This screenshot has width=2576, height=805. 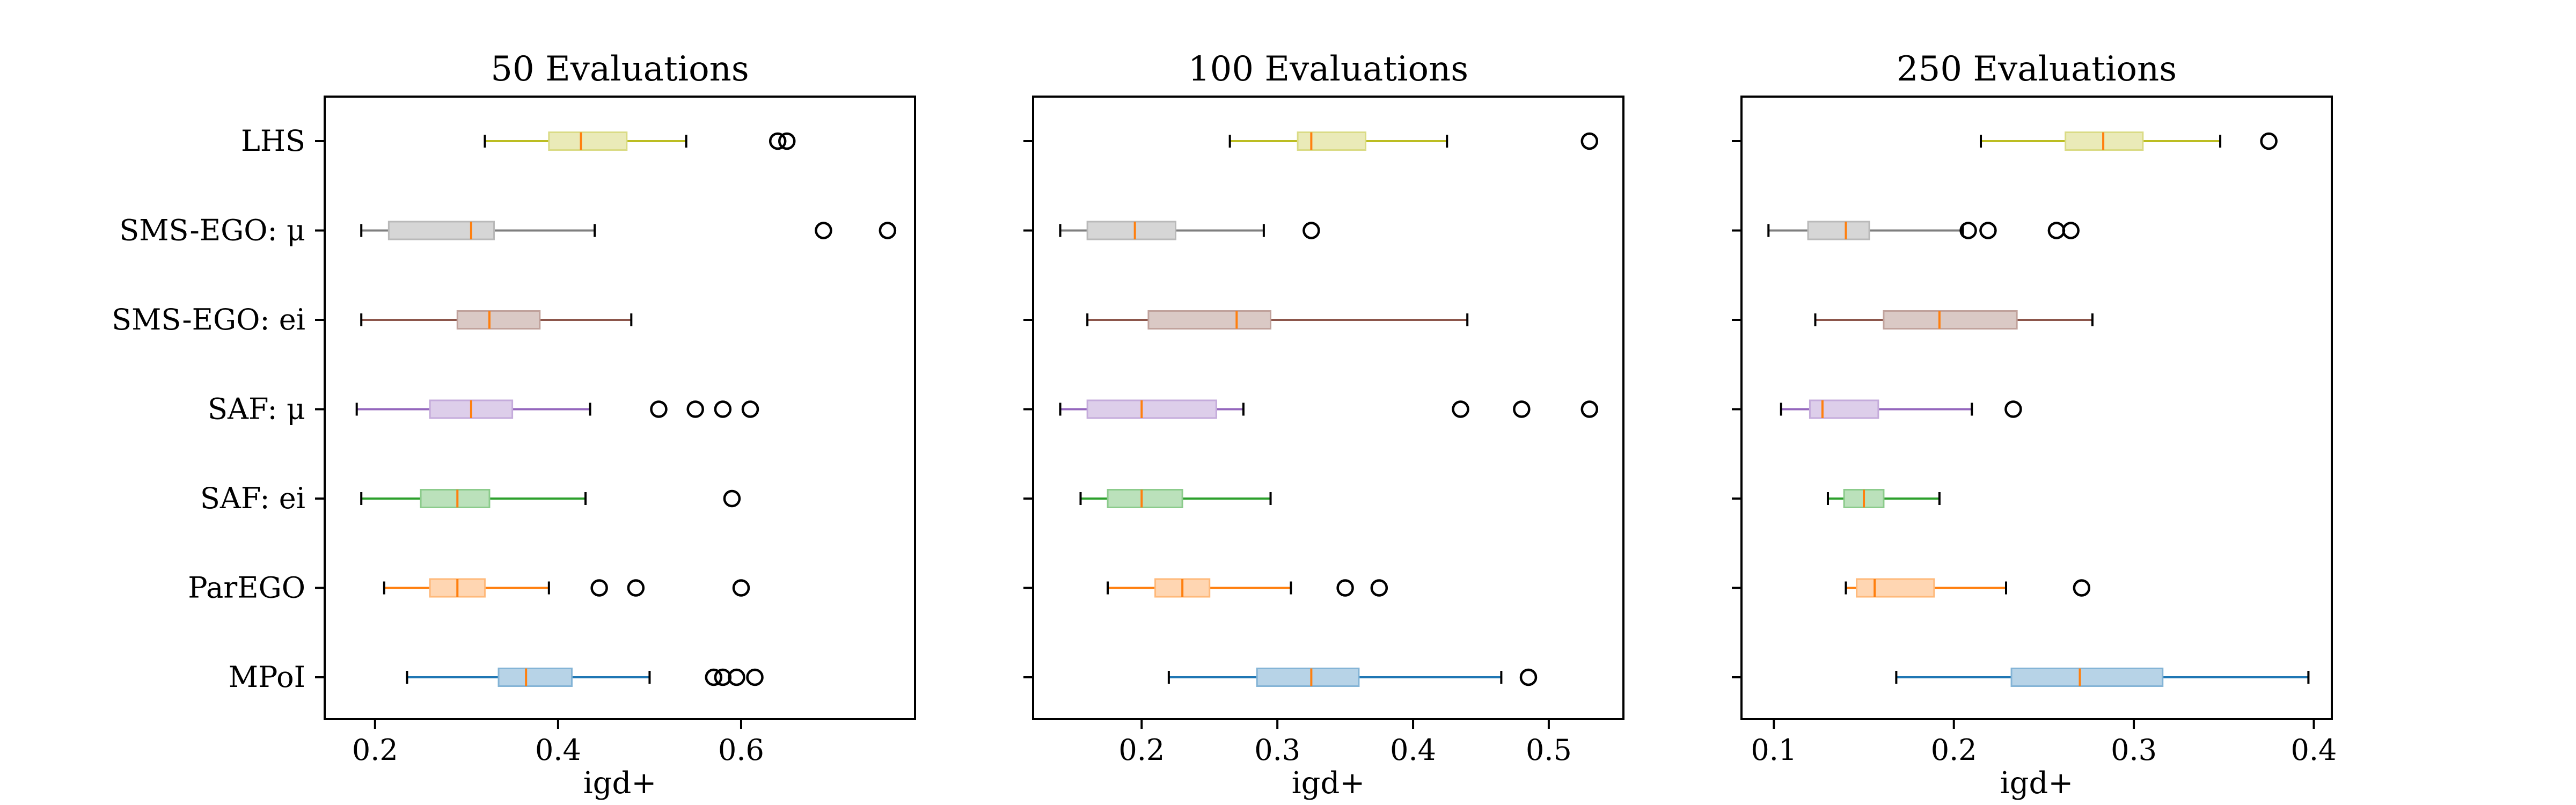 I want to click on y-tick-label-saf-mu: SAF: μ, so click(x=256, y=409).